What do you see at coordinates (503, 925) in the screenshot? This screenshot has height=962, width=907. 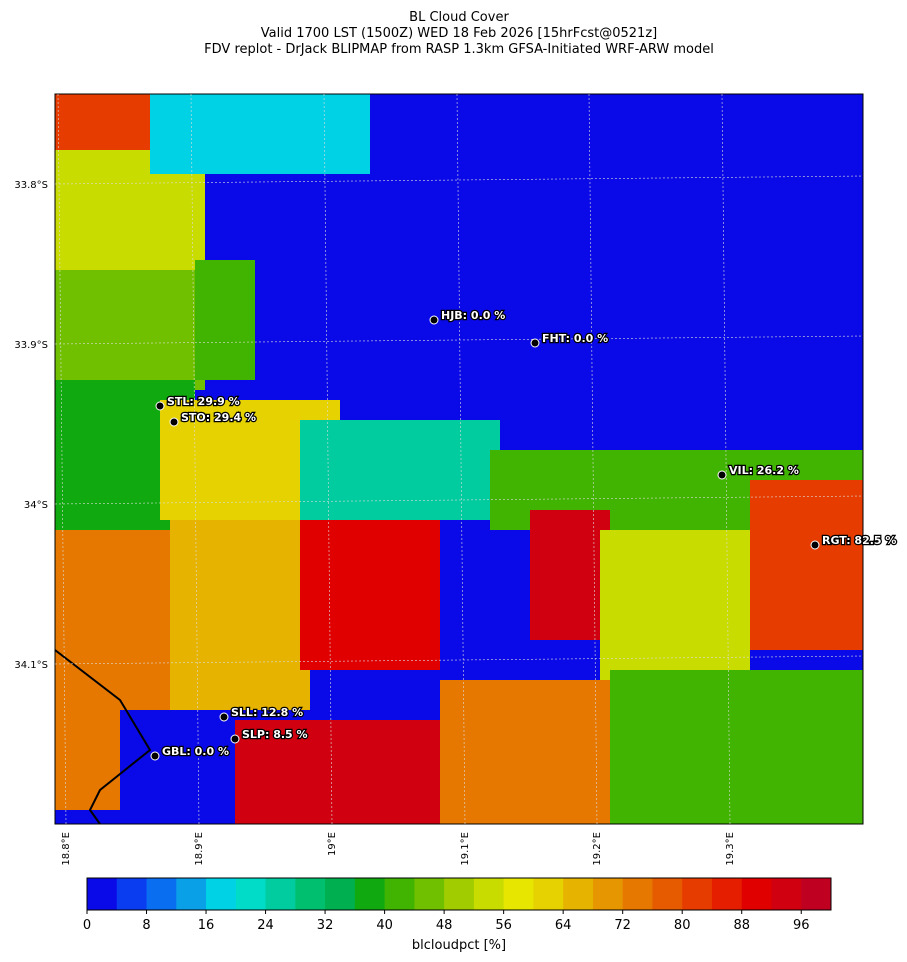 I see `colorbar-tick-label: 56` at bounding box center [503, 925].